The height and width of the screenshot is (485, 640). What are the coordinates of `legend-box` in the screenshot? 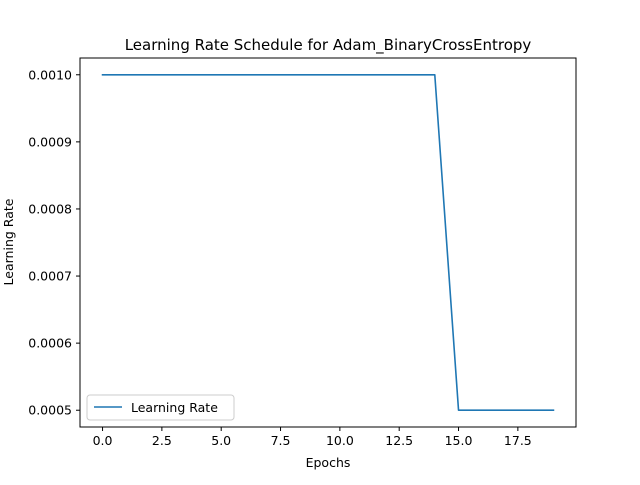 It's located at (160, 407).